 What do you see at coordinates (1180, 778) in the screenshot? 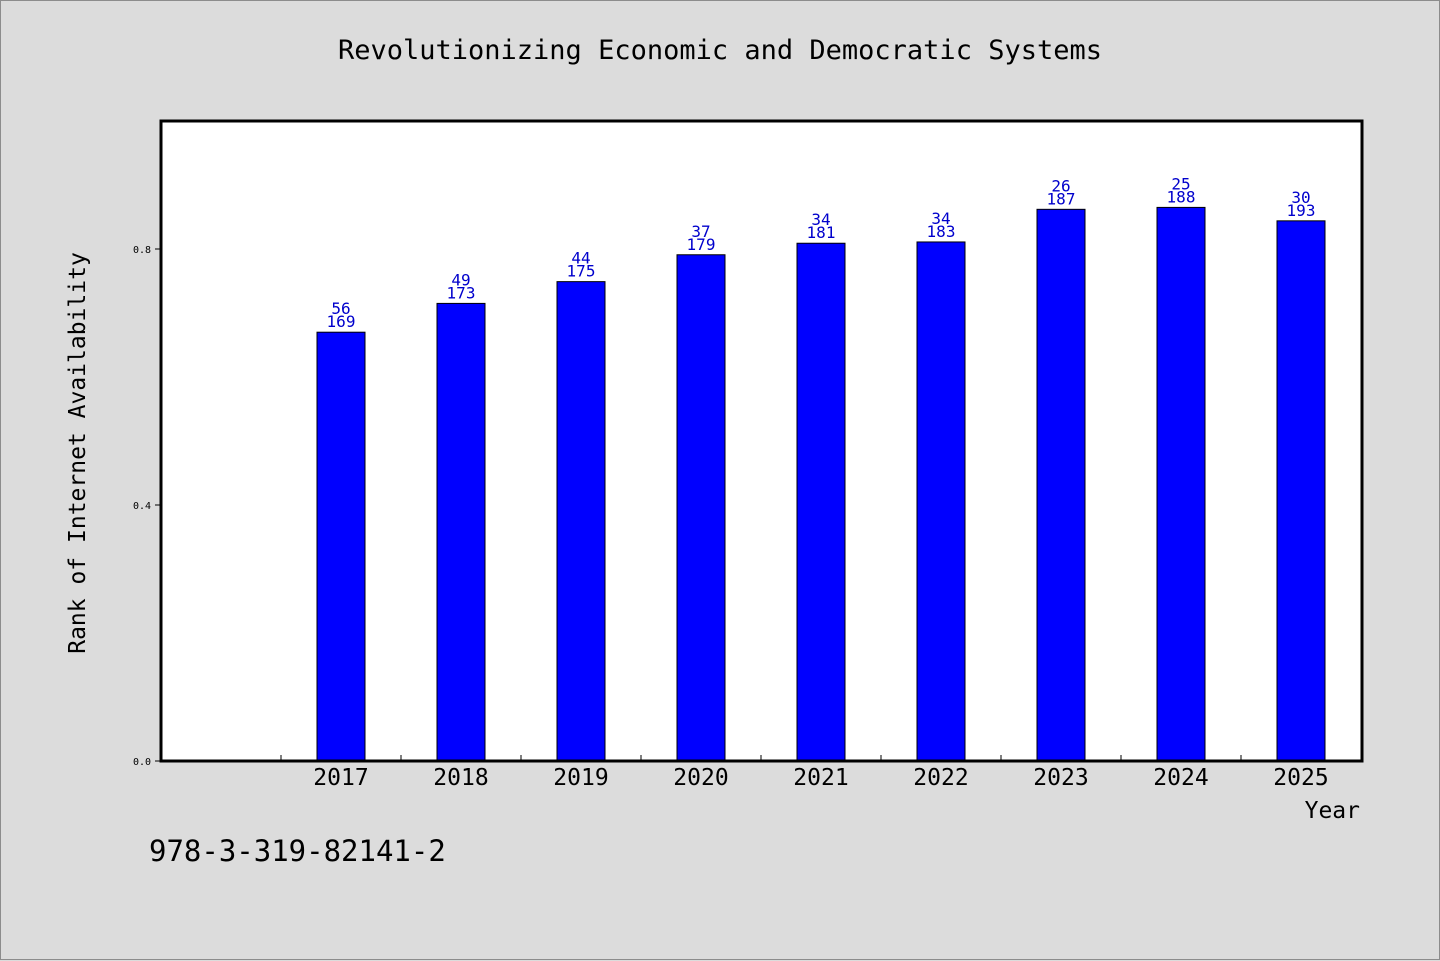
I see `x-tick-label: 2024` at bounding box center [1180, 778].